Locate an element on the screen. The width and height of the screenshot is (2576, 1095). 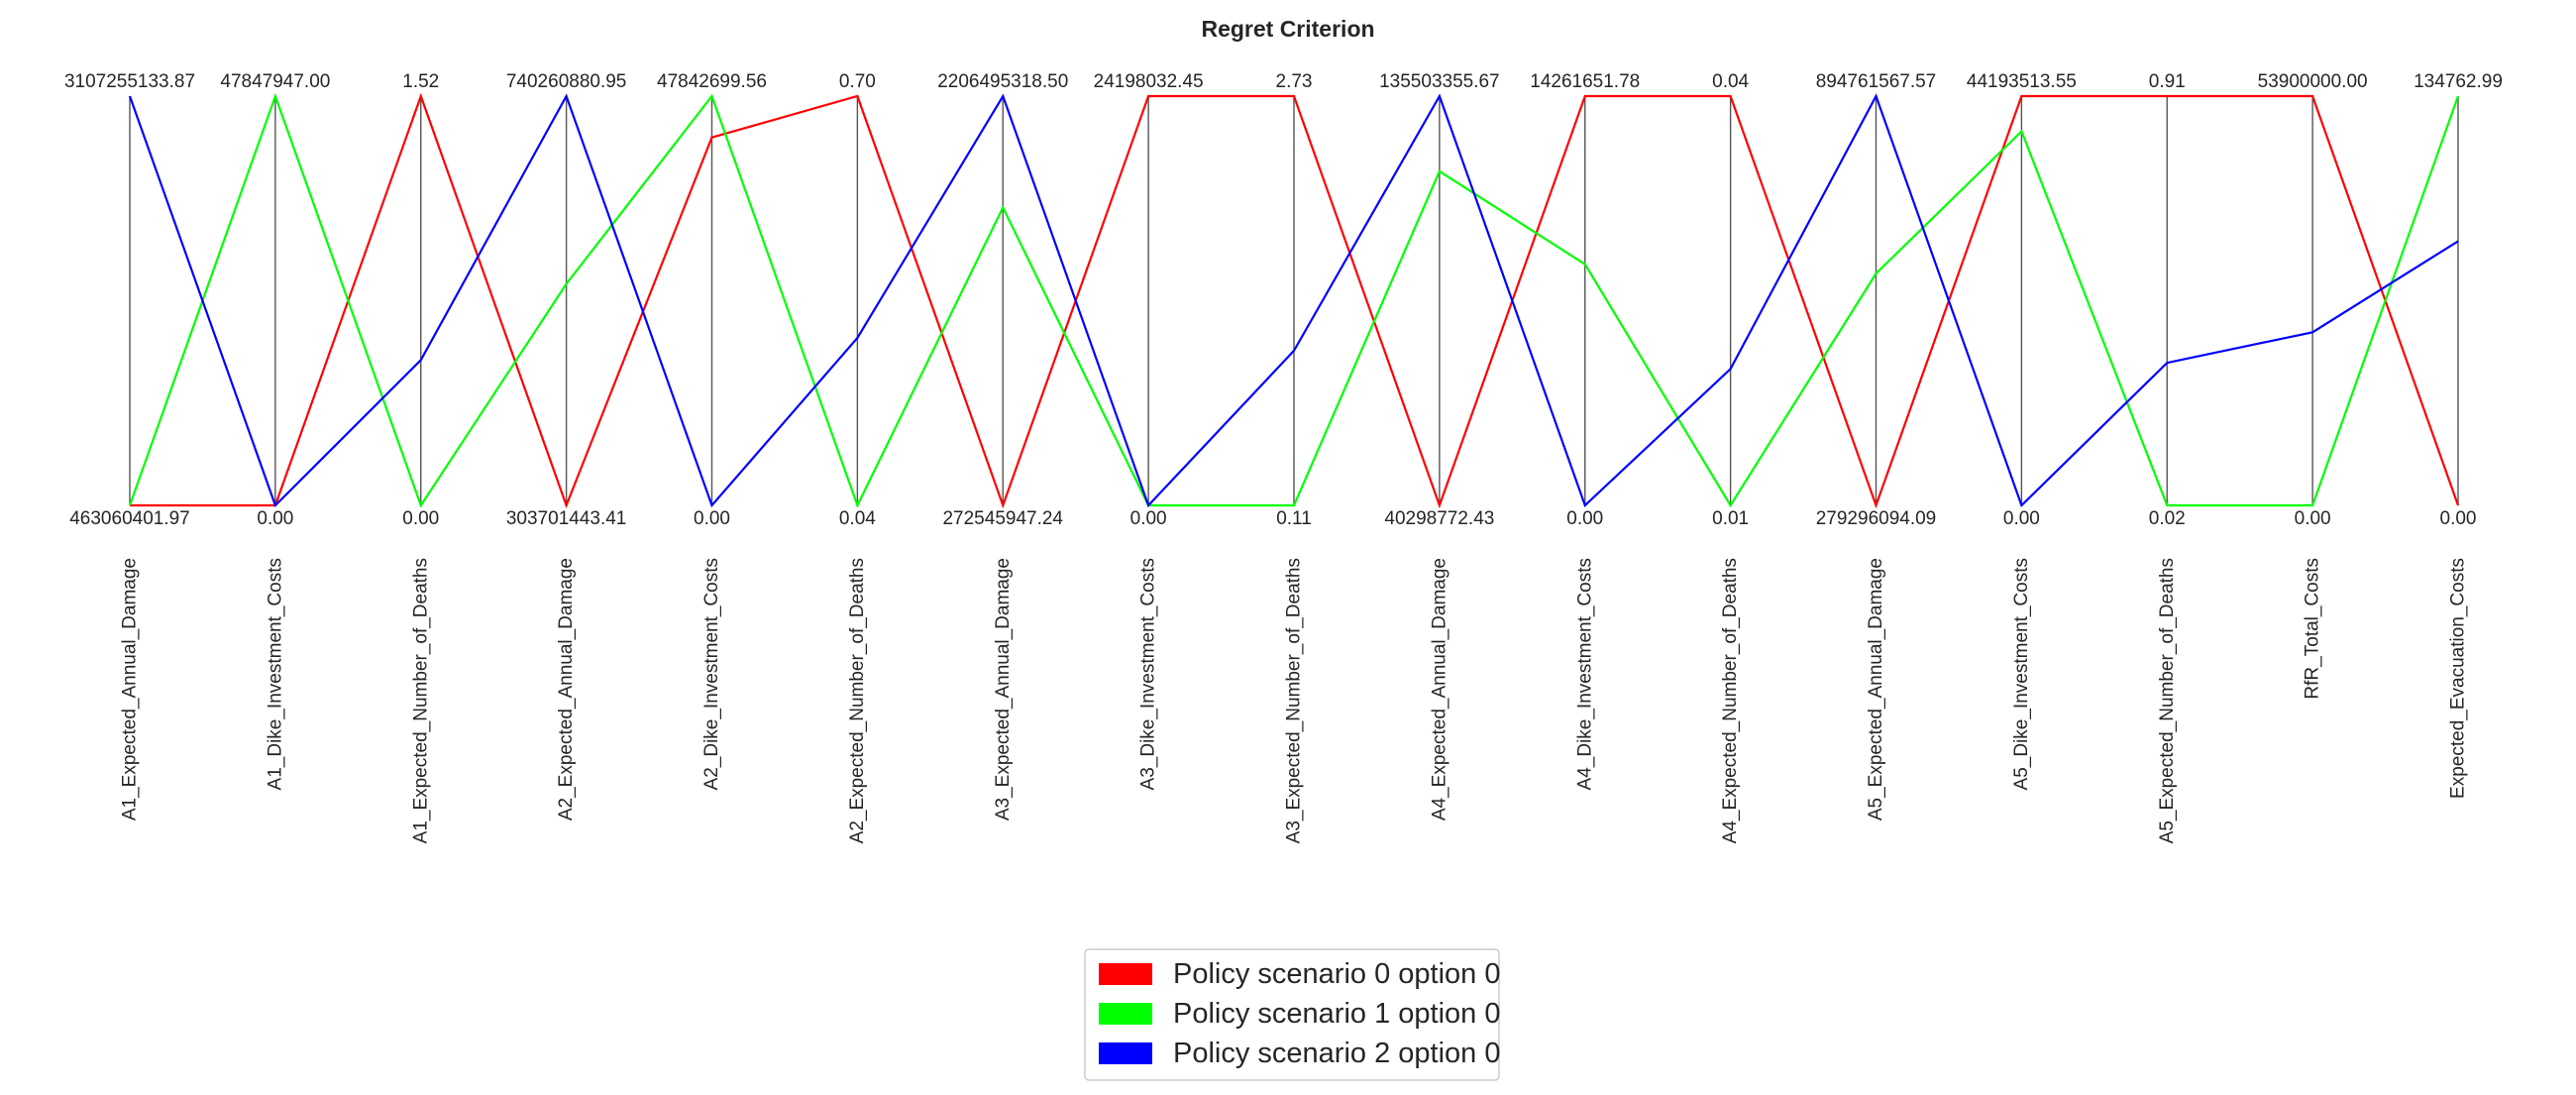
axis-8: 24198032.45 0.00 A3_Dike_Investment_Costs is located at coordinates (1149, 431).